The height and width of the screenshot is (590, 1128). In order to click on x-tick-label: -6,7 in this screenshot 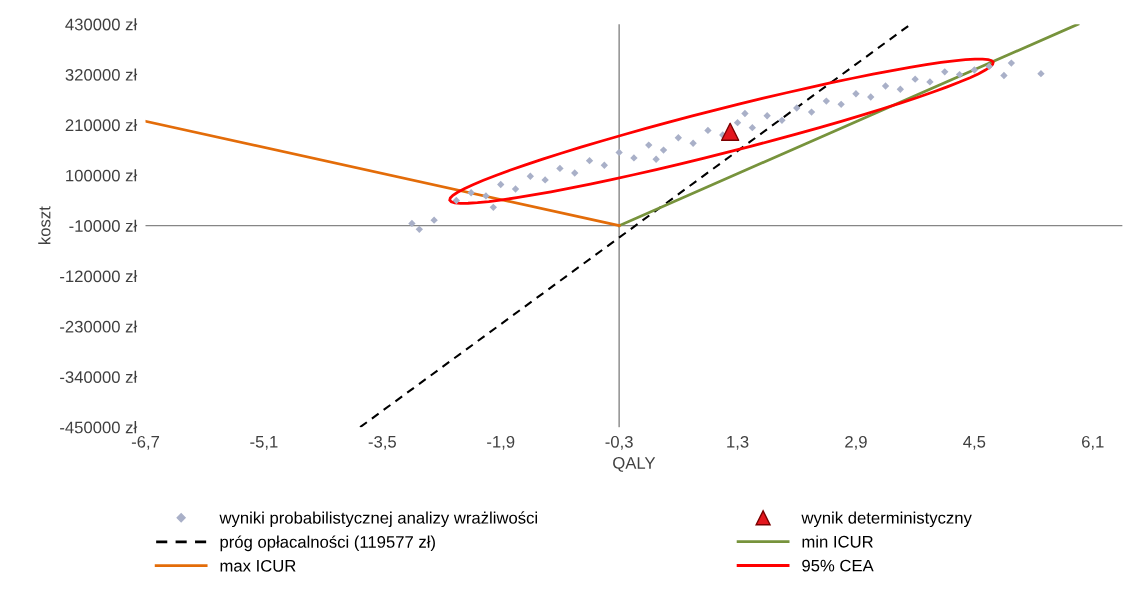, I will do `click(145, 442)`.